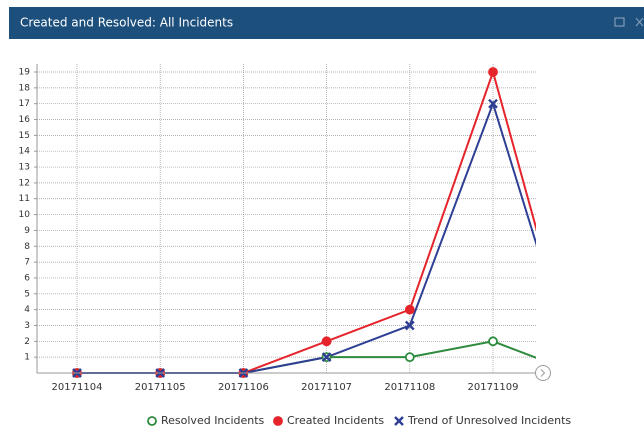  Describe the element at coordinates (24, 136) in the screenshot. I see `y-tick-label: 15` at that location.